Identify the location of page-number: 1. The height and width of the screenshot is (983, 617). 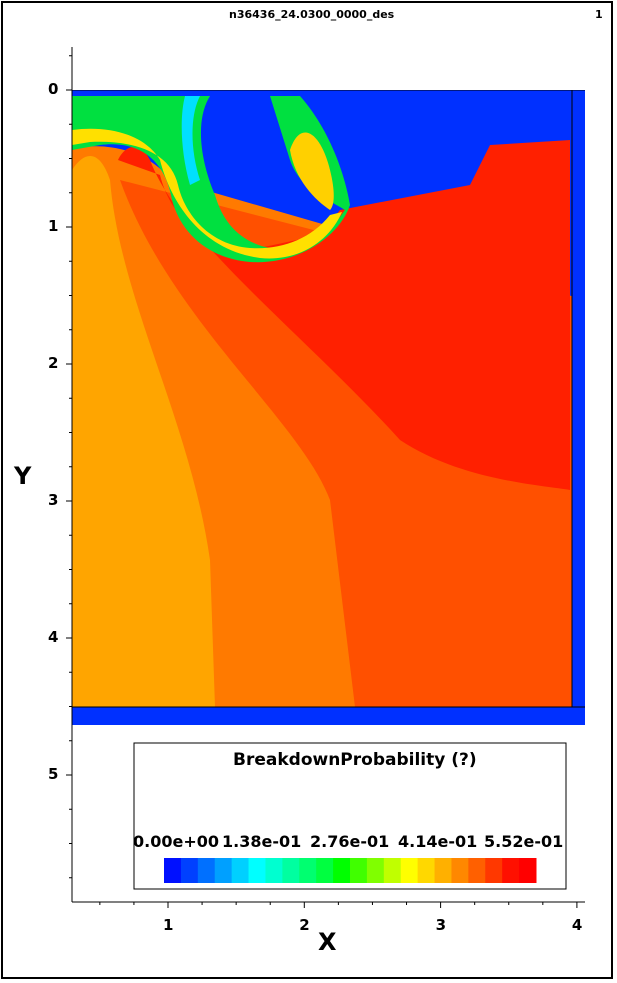
(599, 14).